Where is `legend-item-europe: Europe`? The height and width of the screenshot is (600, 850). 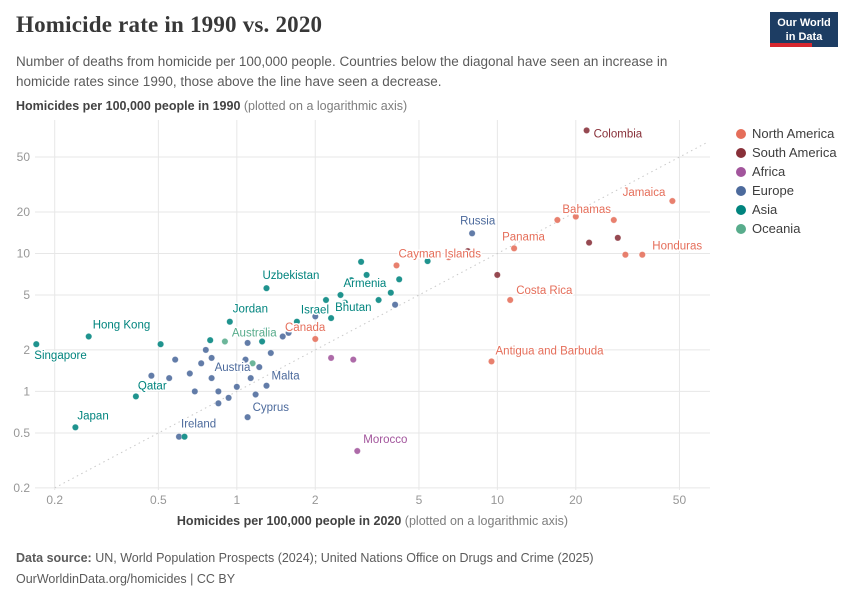
legend-item-europe: Europe is located at coordinates (786, 190).